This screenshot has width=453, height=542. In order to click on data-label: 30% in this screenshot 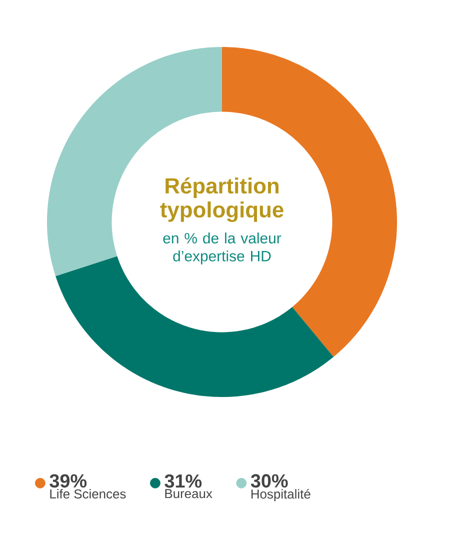, I will do `click(269, 481)`.